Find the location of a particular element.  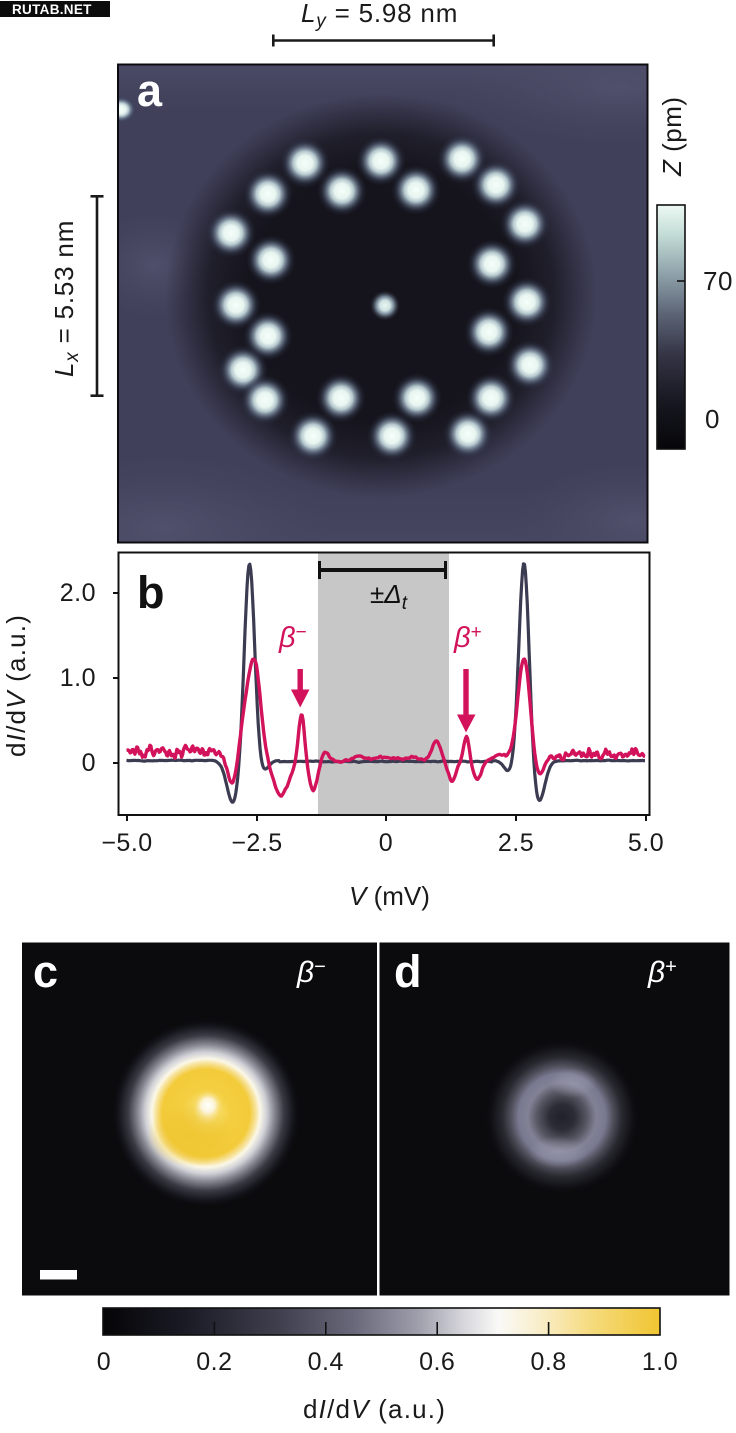

svg-text: 0.8 is located at coordinates (548, 1362).